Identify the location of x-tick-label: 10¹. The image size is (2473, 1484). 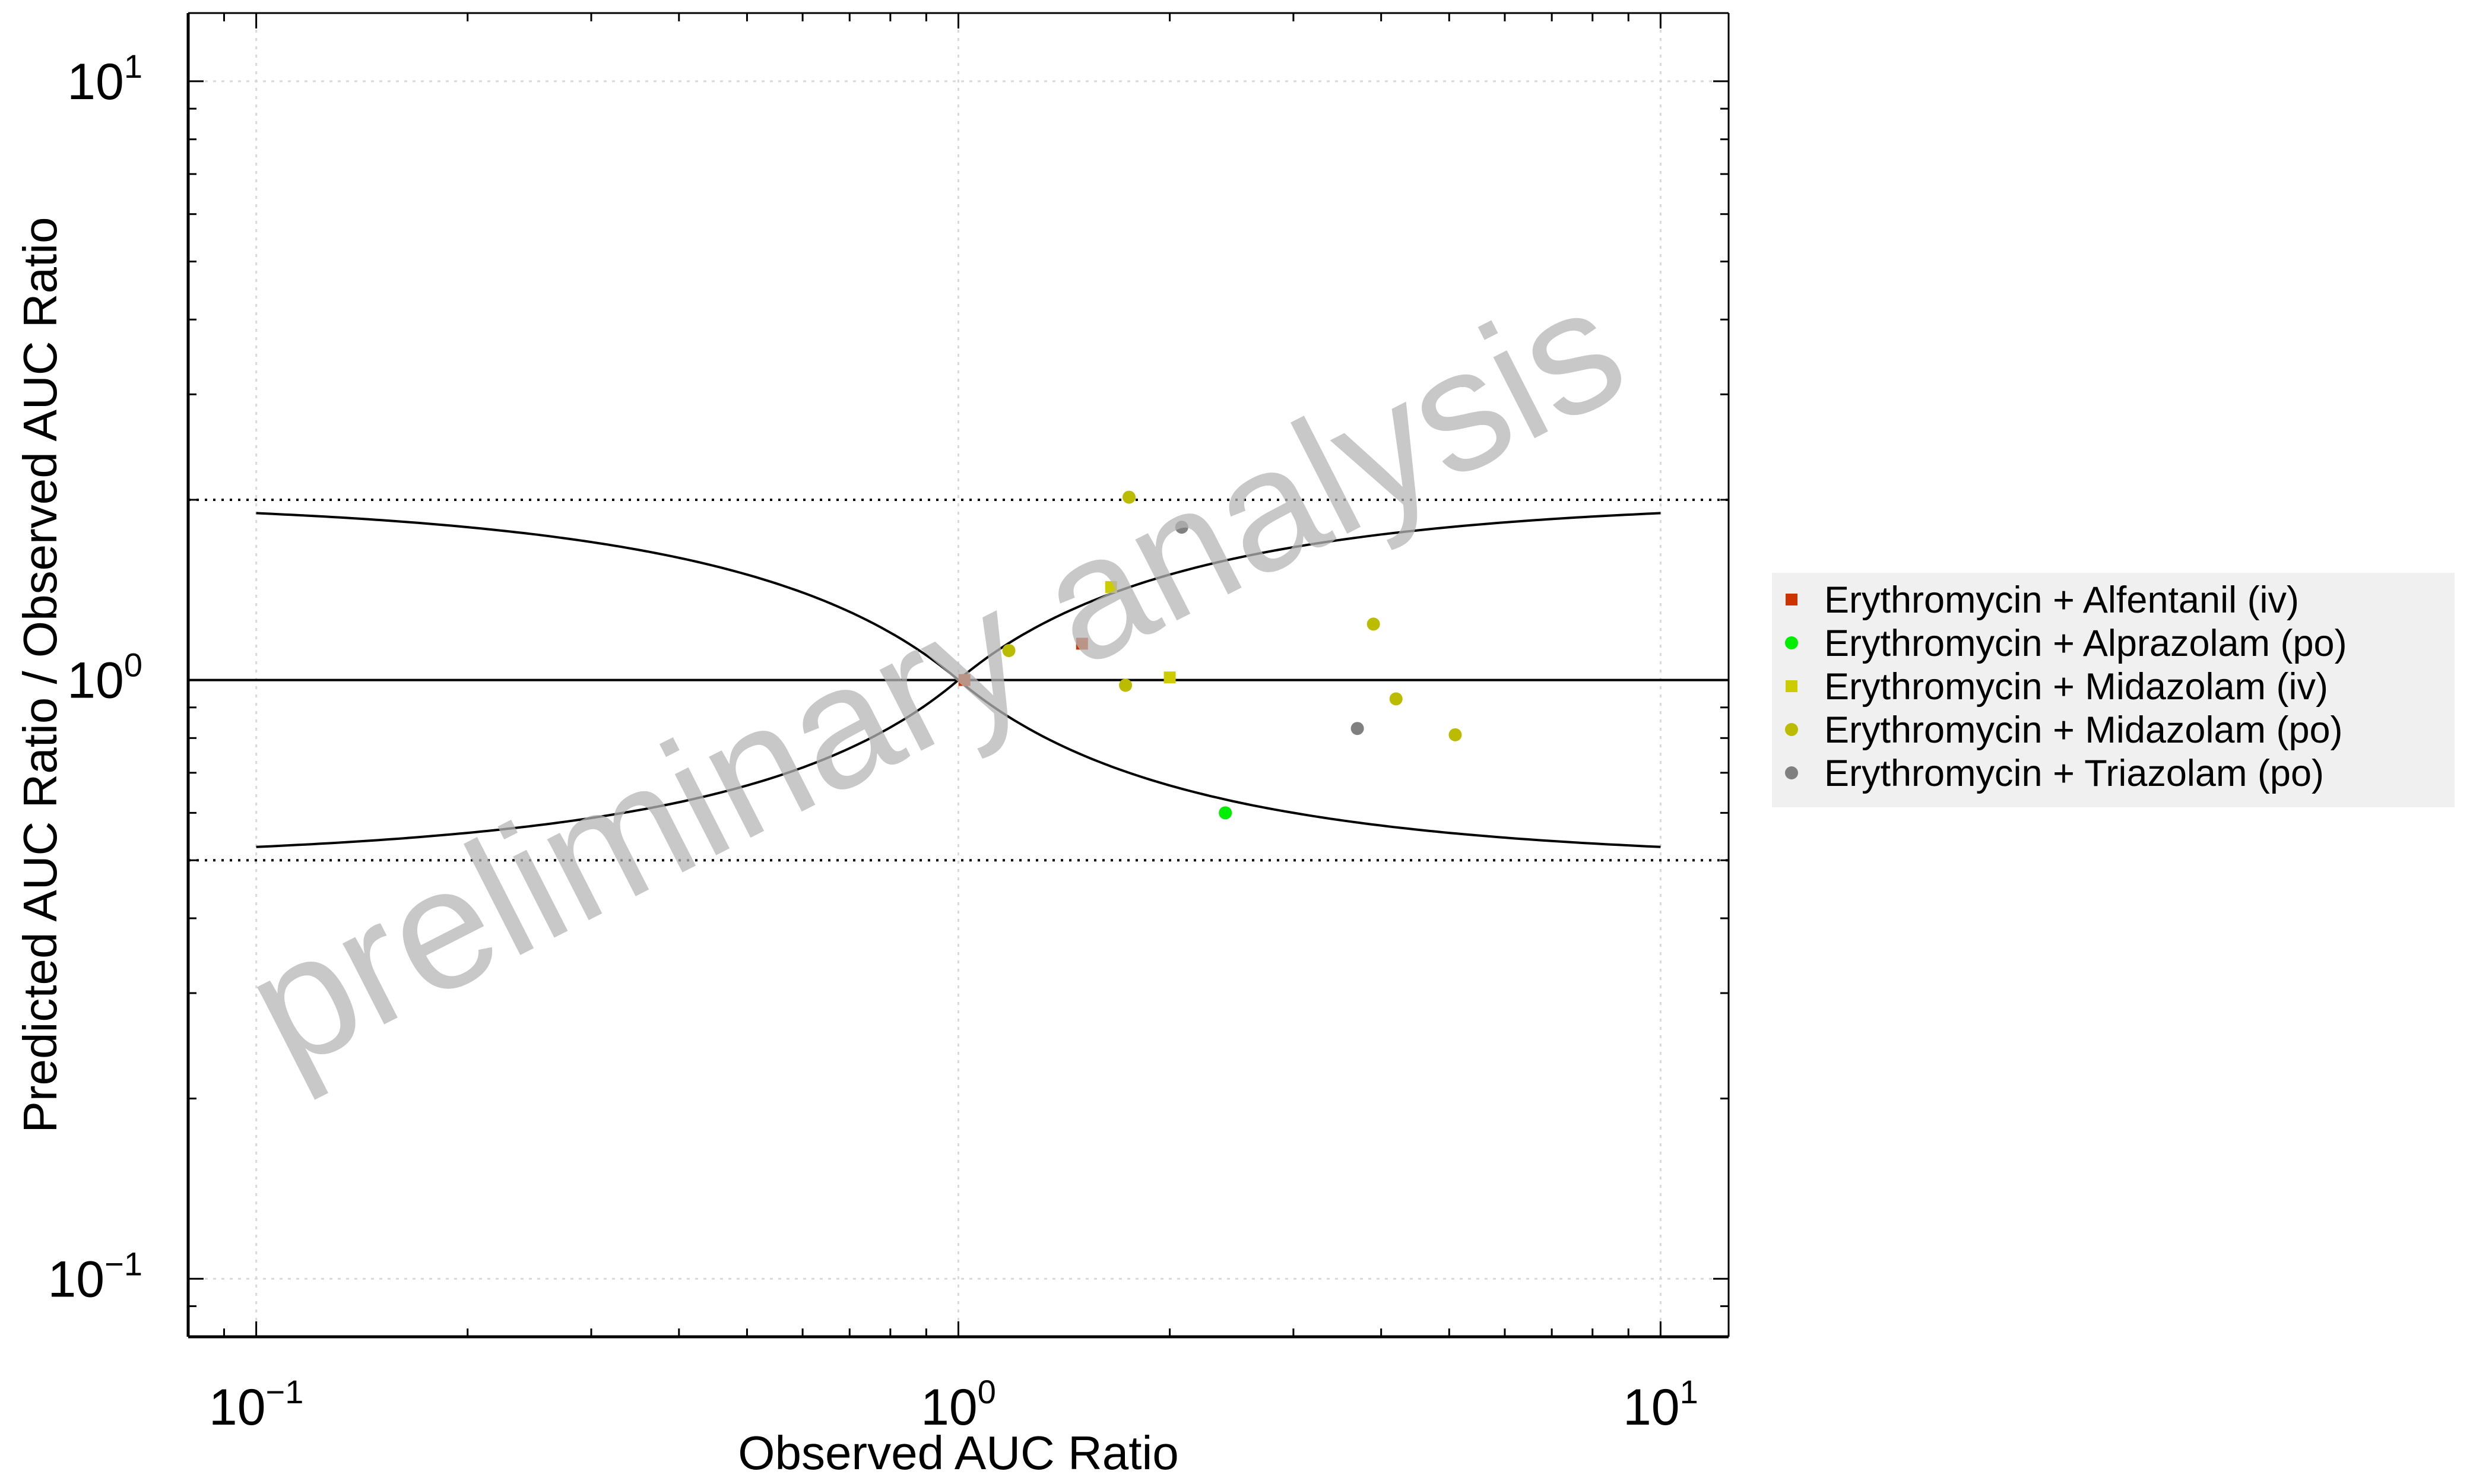
(1660, 1404).